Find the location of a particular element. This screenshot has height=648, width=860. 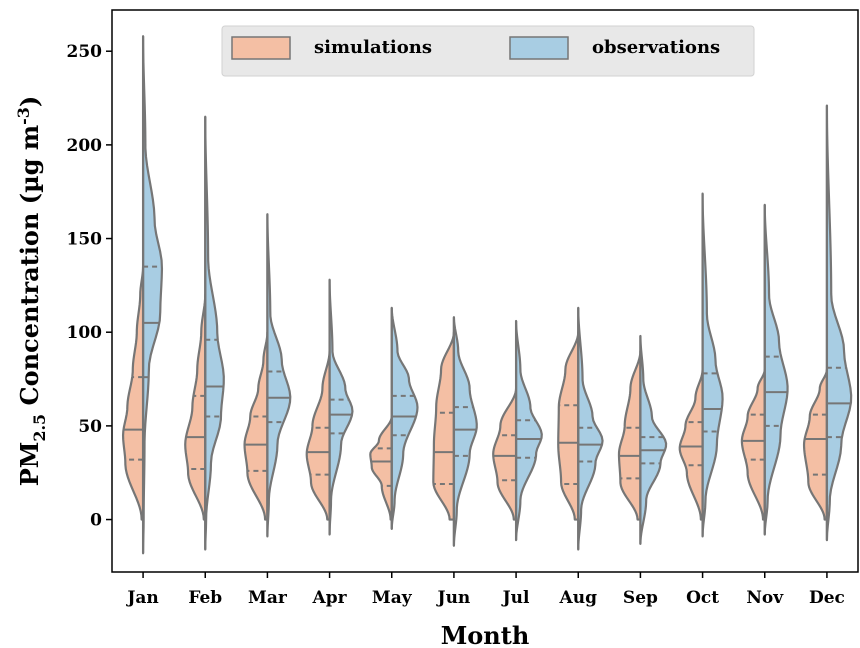

y-tick-label: 0 is located at coordinates (96, 521).